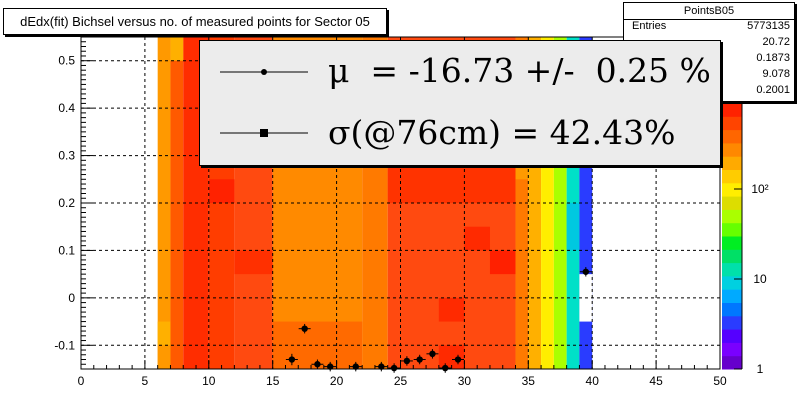  I want to click on stat-value-mean-y: 0.1873, so click(773, 58).